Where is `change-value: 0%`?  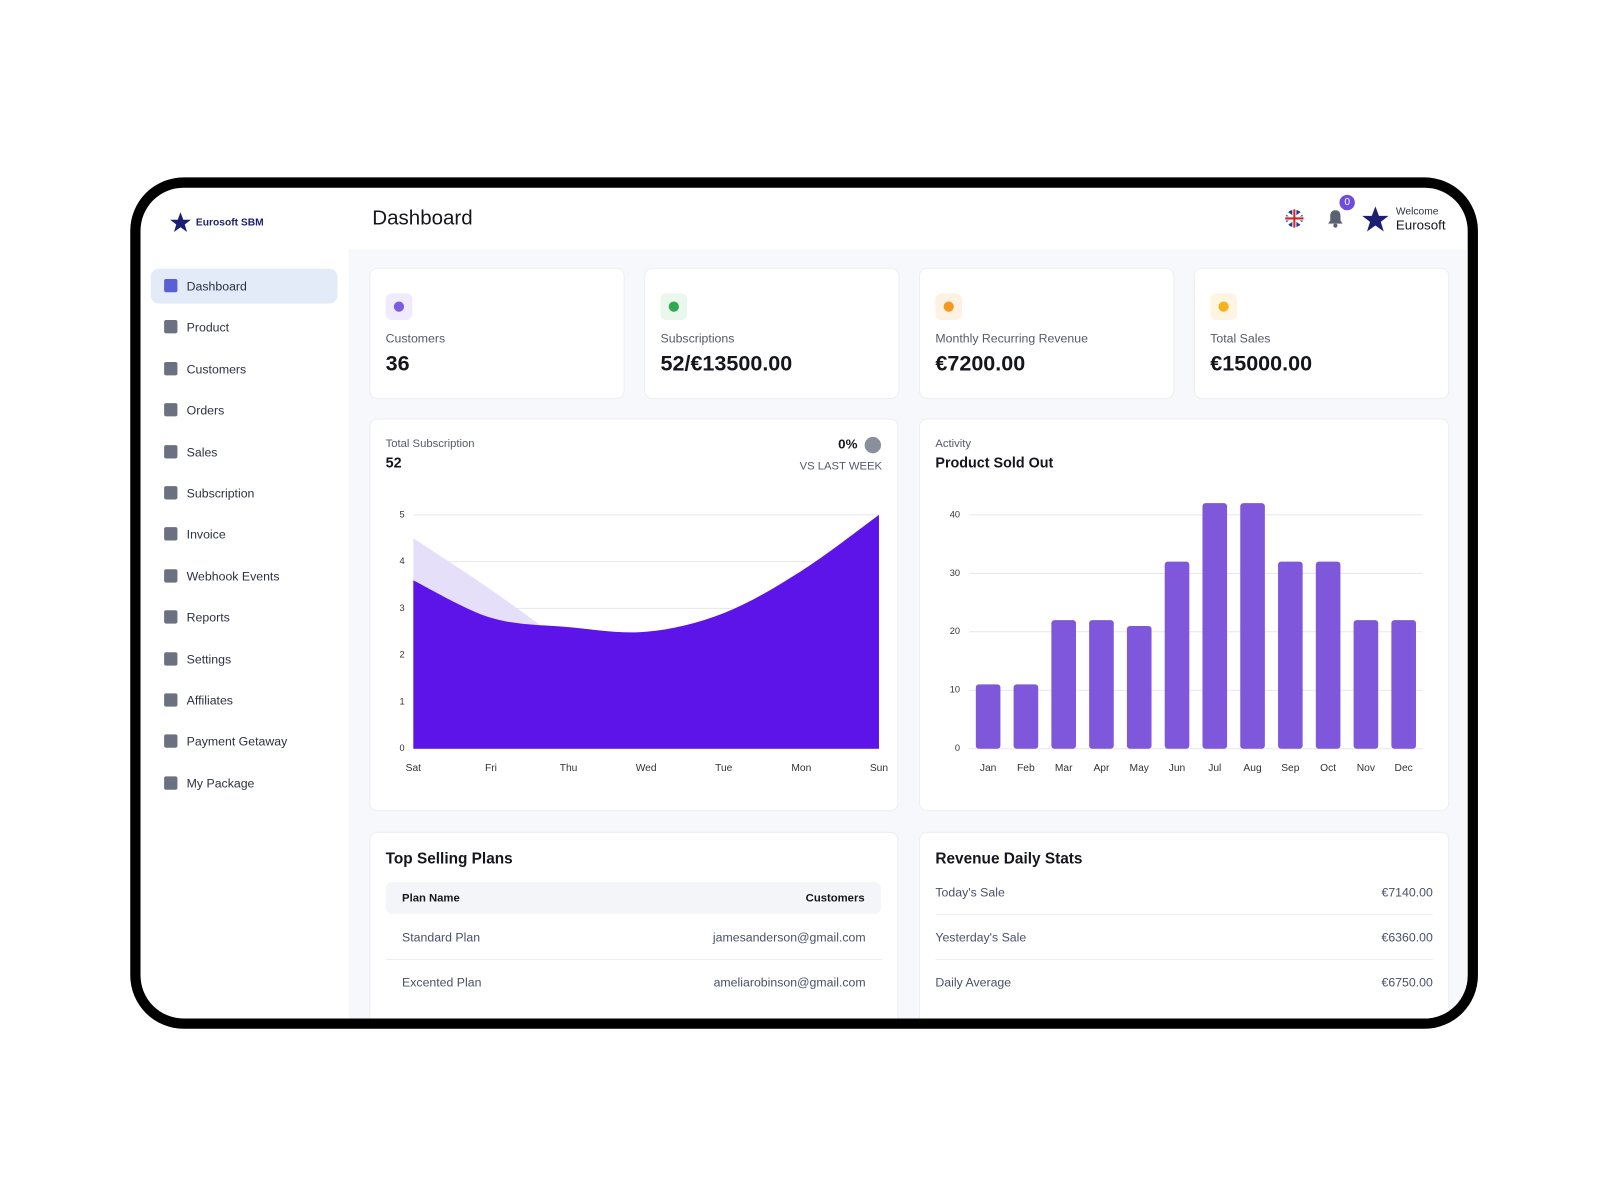 change-value: 0% is located at coordinates (847, 444).